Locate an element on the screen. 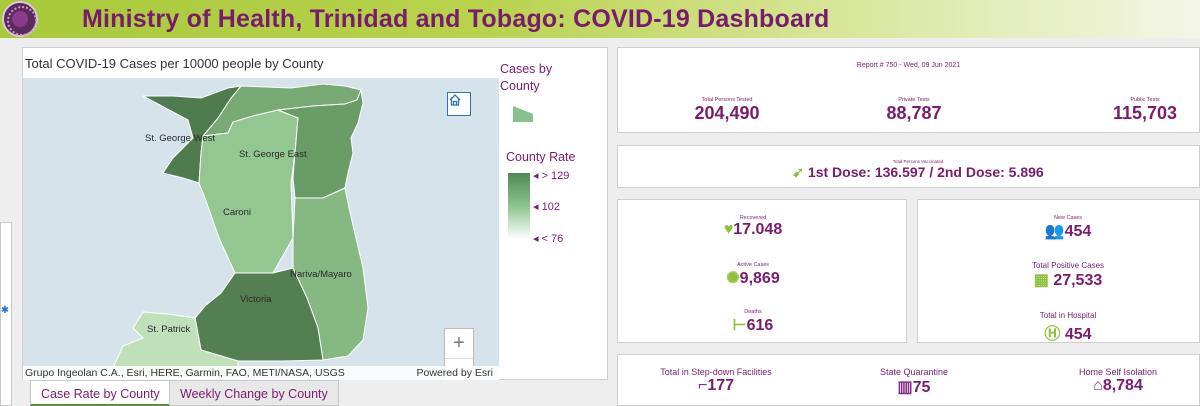 The height and width of the screenshot is (406, 1200). calendar-grid-icon: ▦ is located at coordinates (1041, 280).